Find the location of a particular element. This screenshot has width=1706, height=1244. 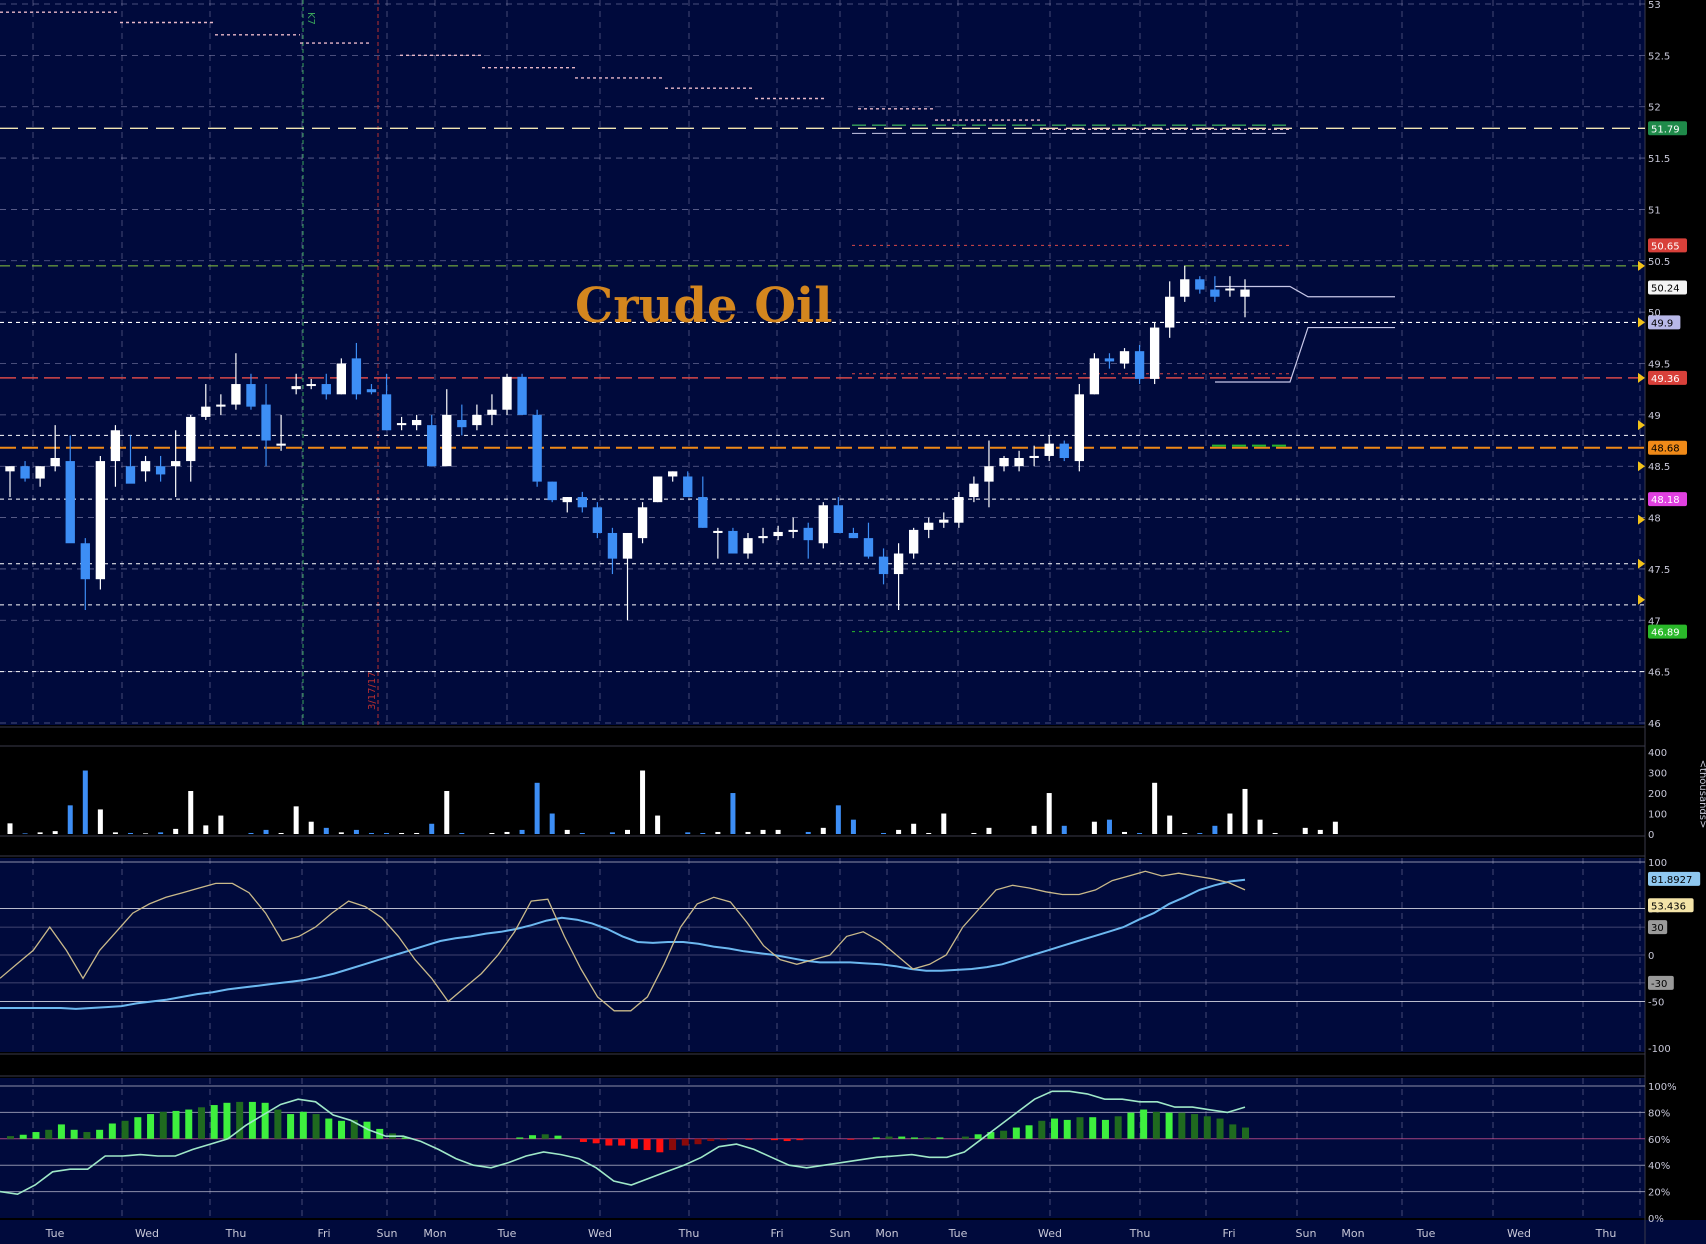

volume-tick-label: 100 is located at coordinates (1657, 815).